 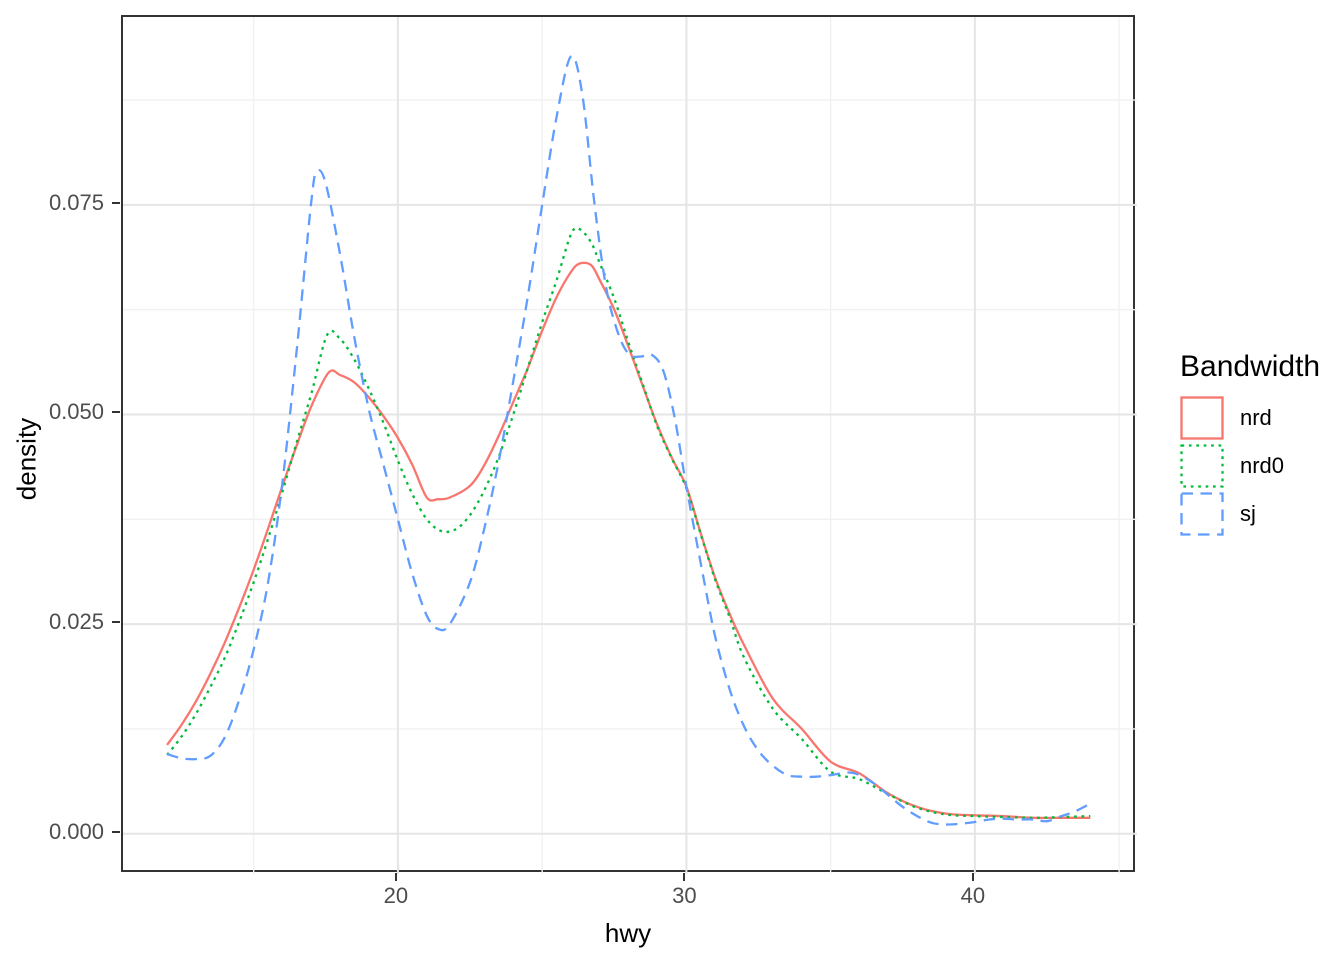 I want to click on legend-label-nrd0: nrd0, so click(x=1262, y=465).